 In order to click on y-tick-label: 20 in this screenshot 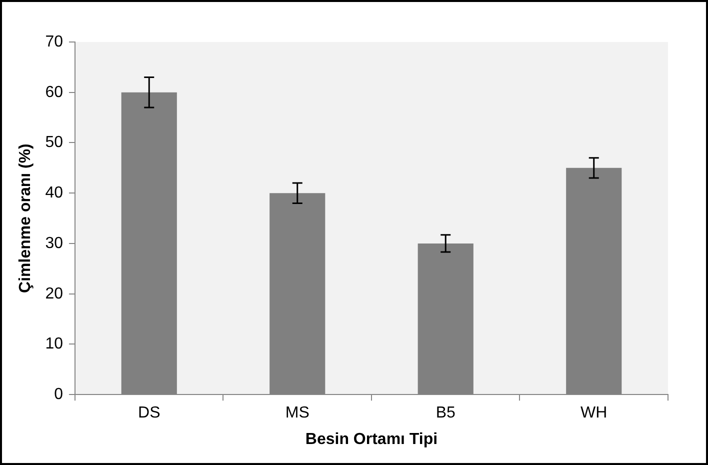, I will do `click(54, 293)`.